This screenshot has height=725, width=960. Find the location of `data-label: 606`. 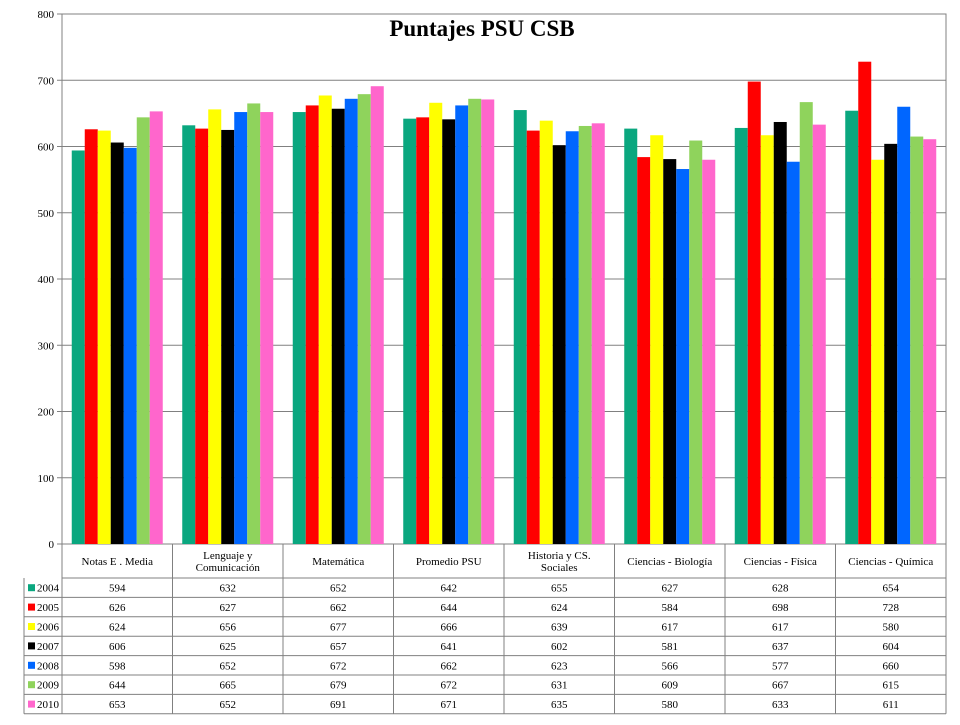

data-label: 606 is located at coordinates (117, 647).